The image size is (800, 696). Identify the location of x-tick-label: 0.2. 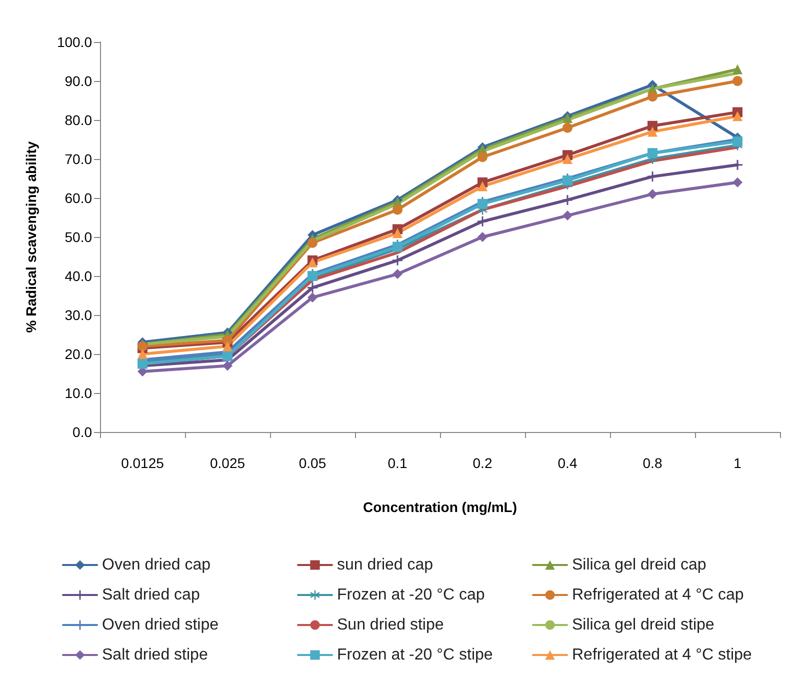
(482, 463).